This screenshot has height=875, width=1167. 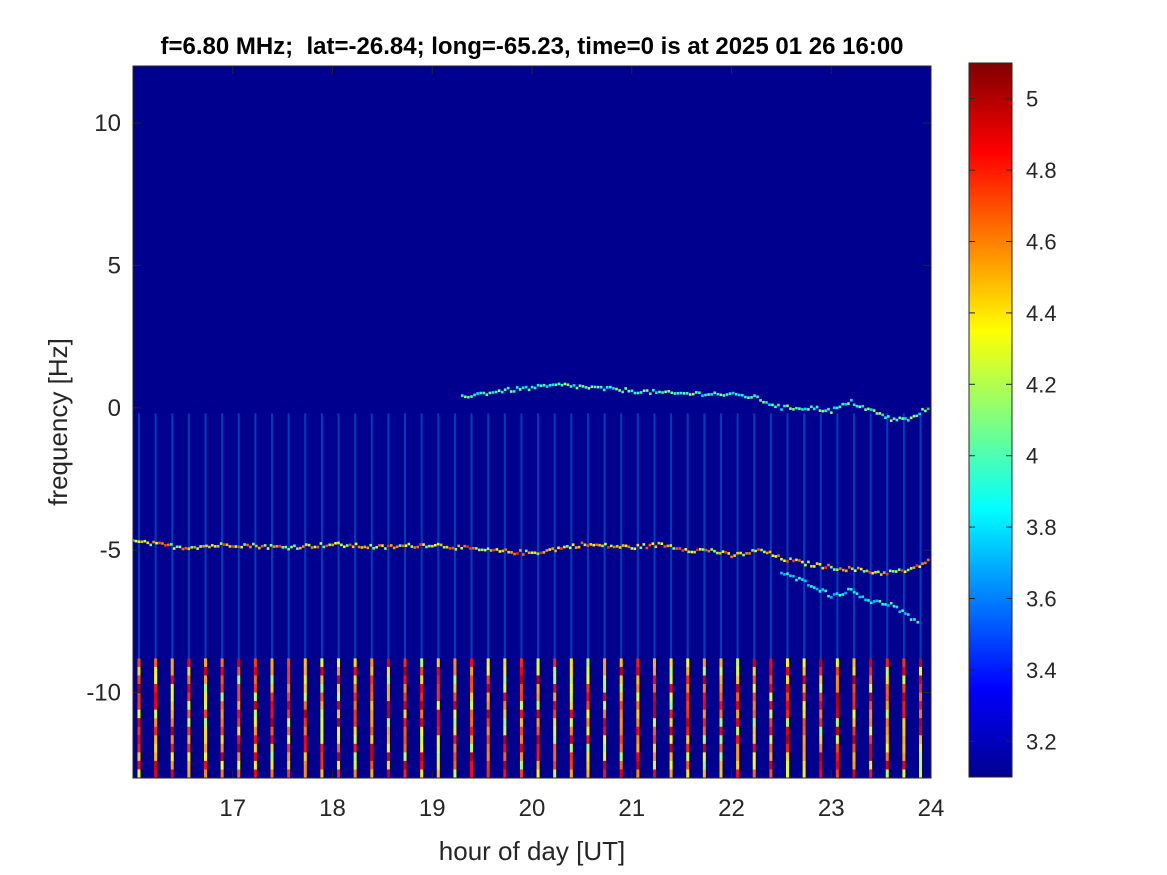 What do you see at coordinates (1013, 420) in the screenshot?
I see `colorbar-axis: 3.2 3.4 3.6 3.8 4 4.2 4.4 4.6 4.8 5` at bounding box center [1013, 420].